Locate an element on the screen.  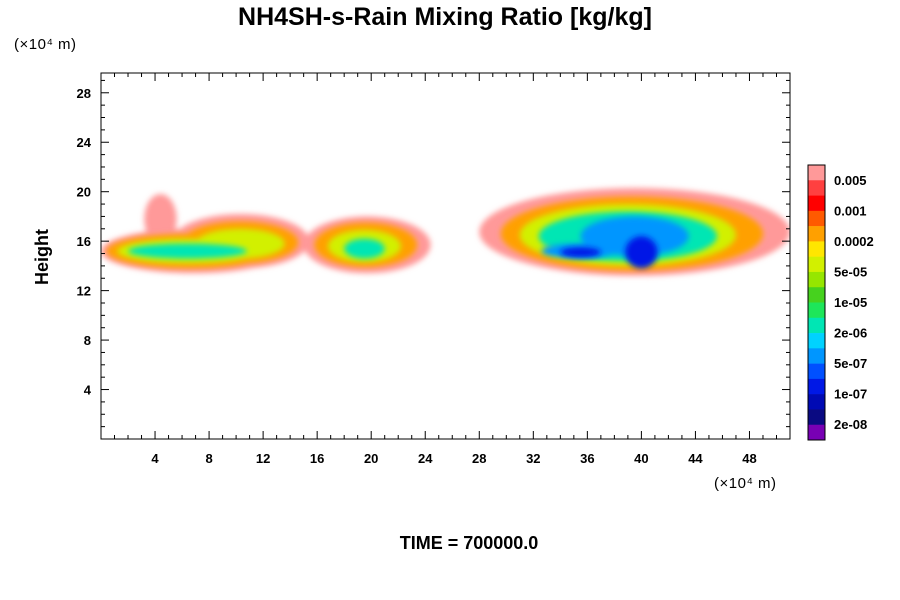
y-tick-label: 4 is located at coordinates (88, 390).